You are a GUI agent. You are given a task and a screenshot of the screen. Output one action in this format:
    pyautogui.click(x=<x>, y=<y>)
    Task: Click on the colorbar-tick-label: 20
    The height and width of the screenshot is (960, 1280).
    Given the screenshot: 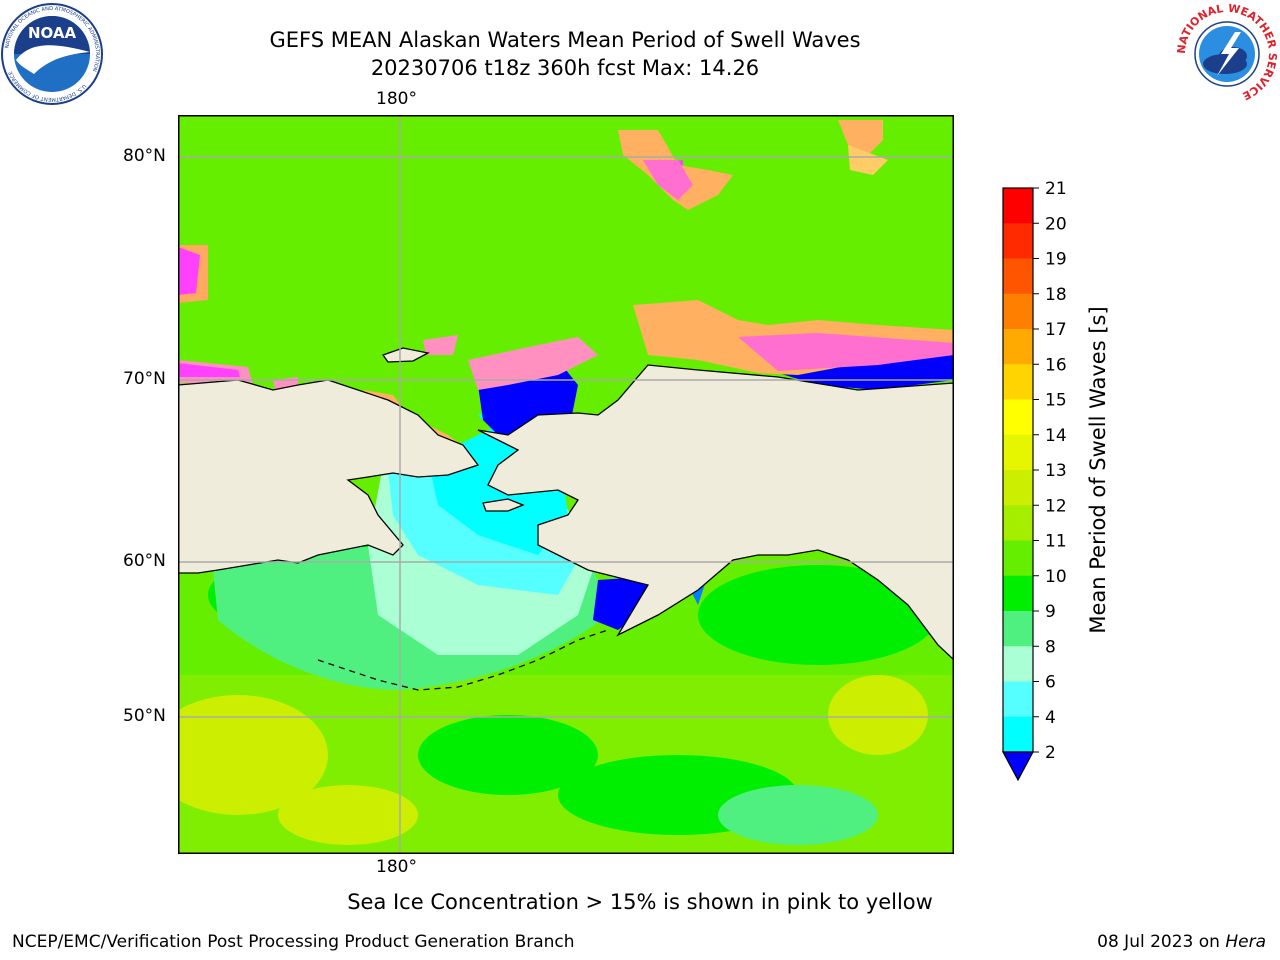 What is the action you would take?
    pyautogui.click(x=1056, y=224)
    